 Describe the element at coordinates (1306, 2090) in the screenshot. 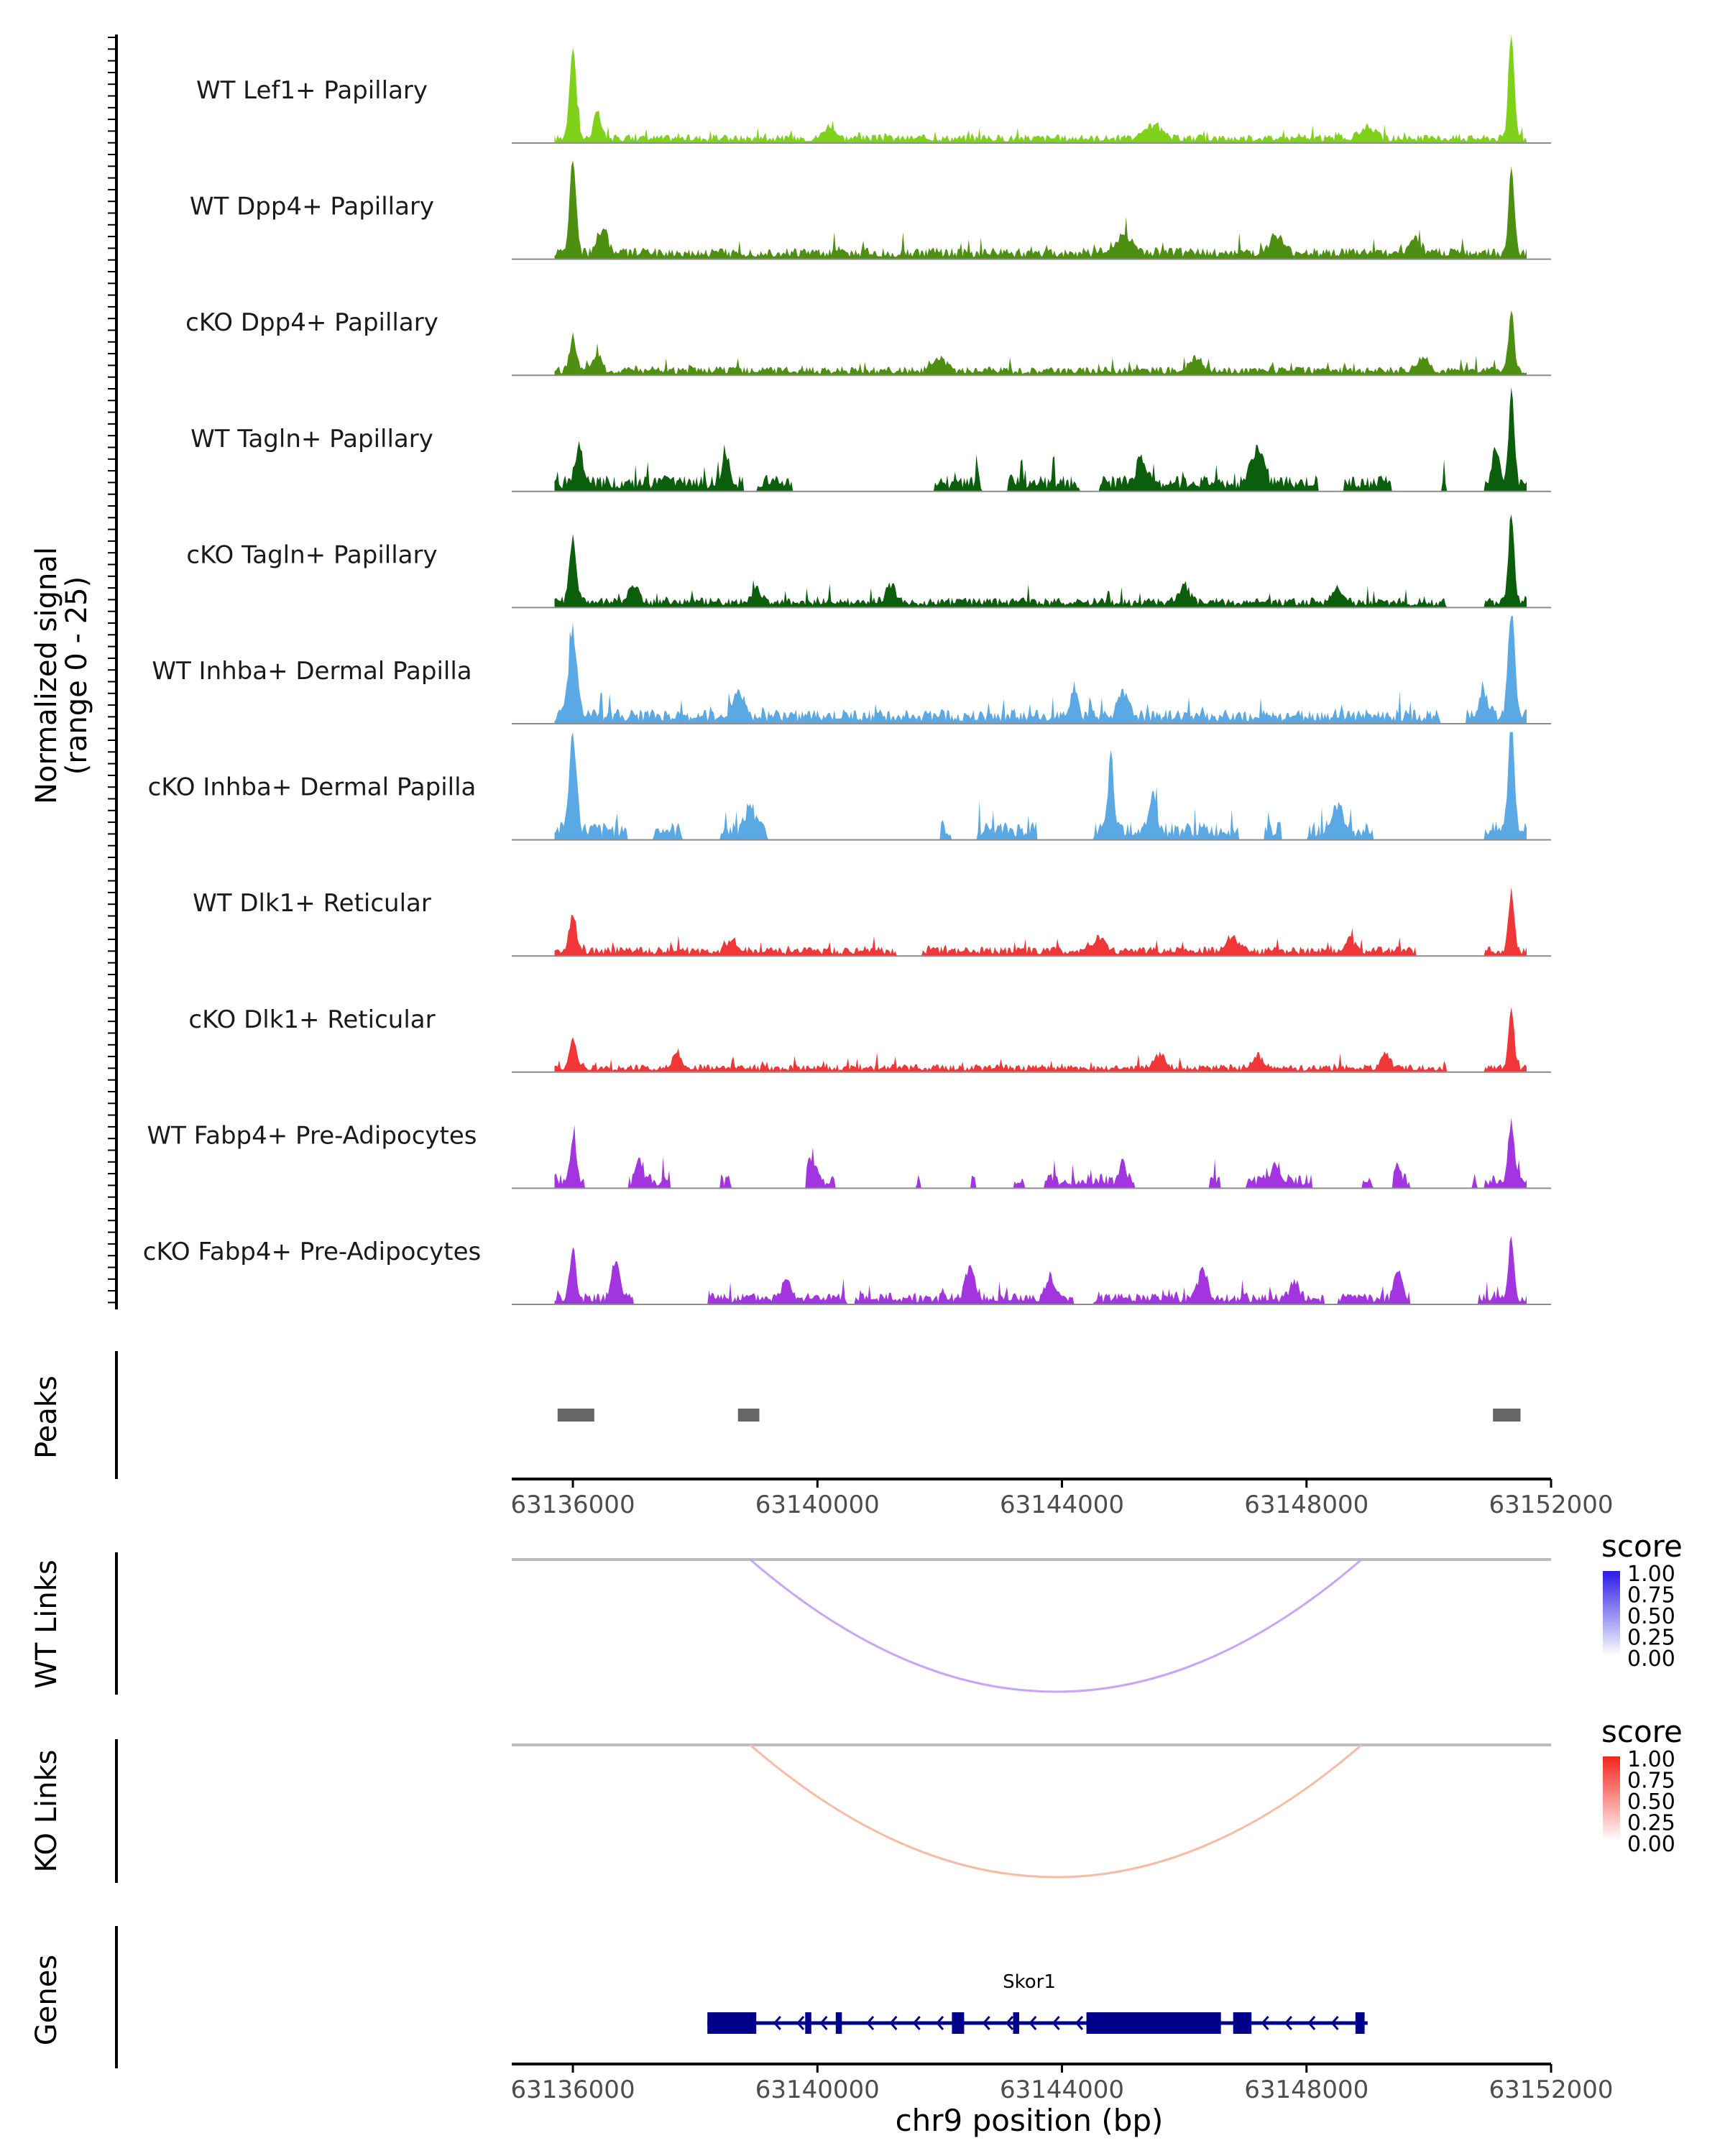

I see `genes-x-tick-label: 63148000` at that location.